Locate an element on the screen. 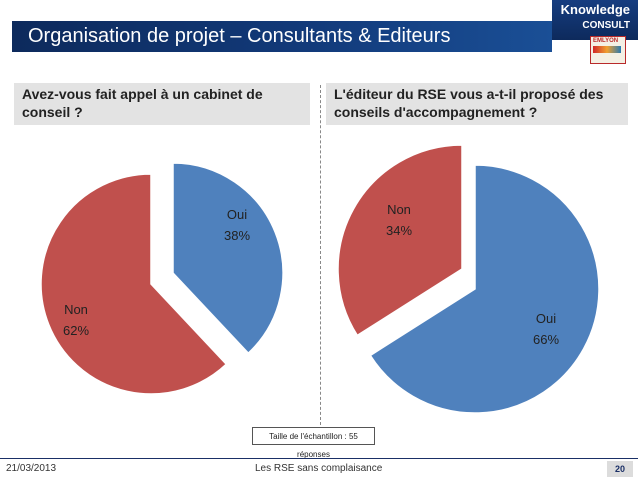  knowledge-consult-logo: Knowledge CONSULT is located at coordinates (595, 20).